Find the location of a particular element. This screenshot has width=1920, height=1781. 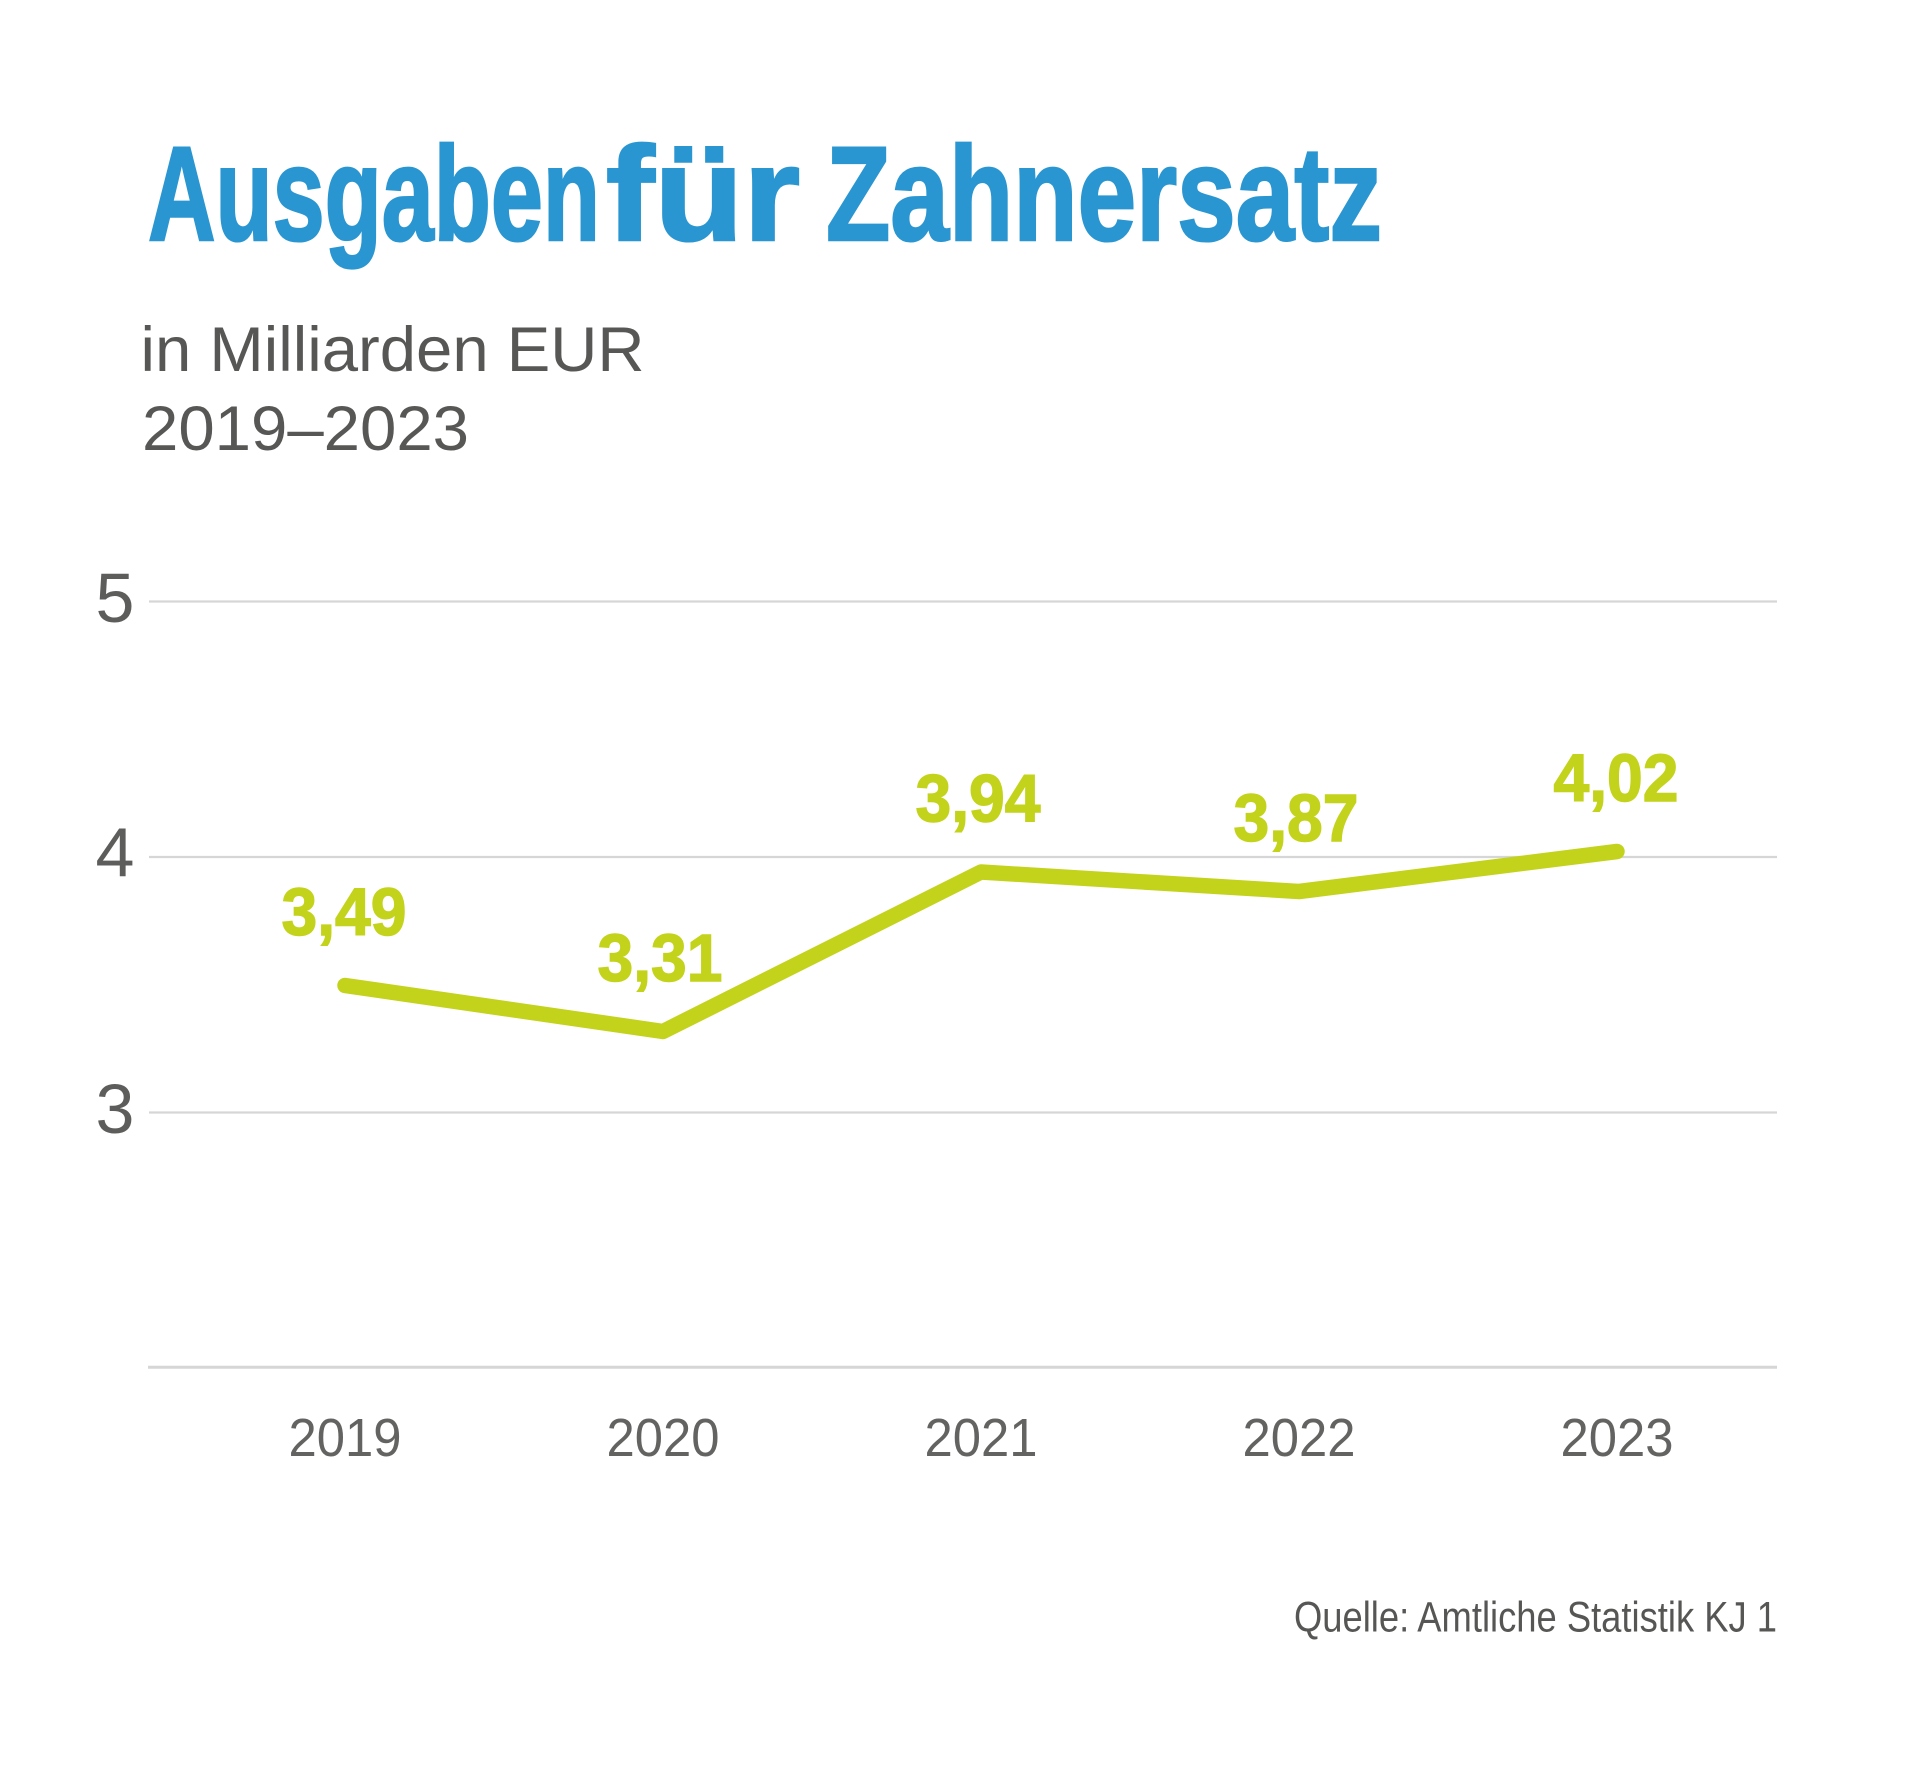

svg-text: 2022 is located at coordinates (1299, 1438).